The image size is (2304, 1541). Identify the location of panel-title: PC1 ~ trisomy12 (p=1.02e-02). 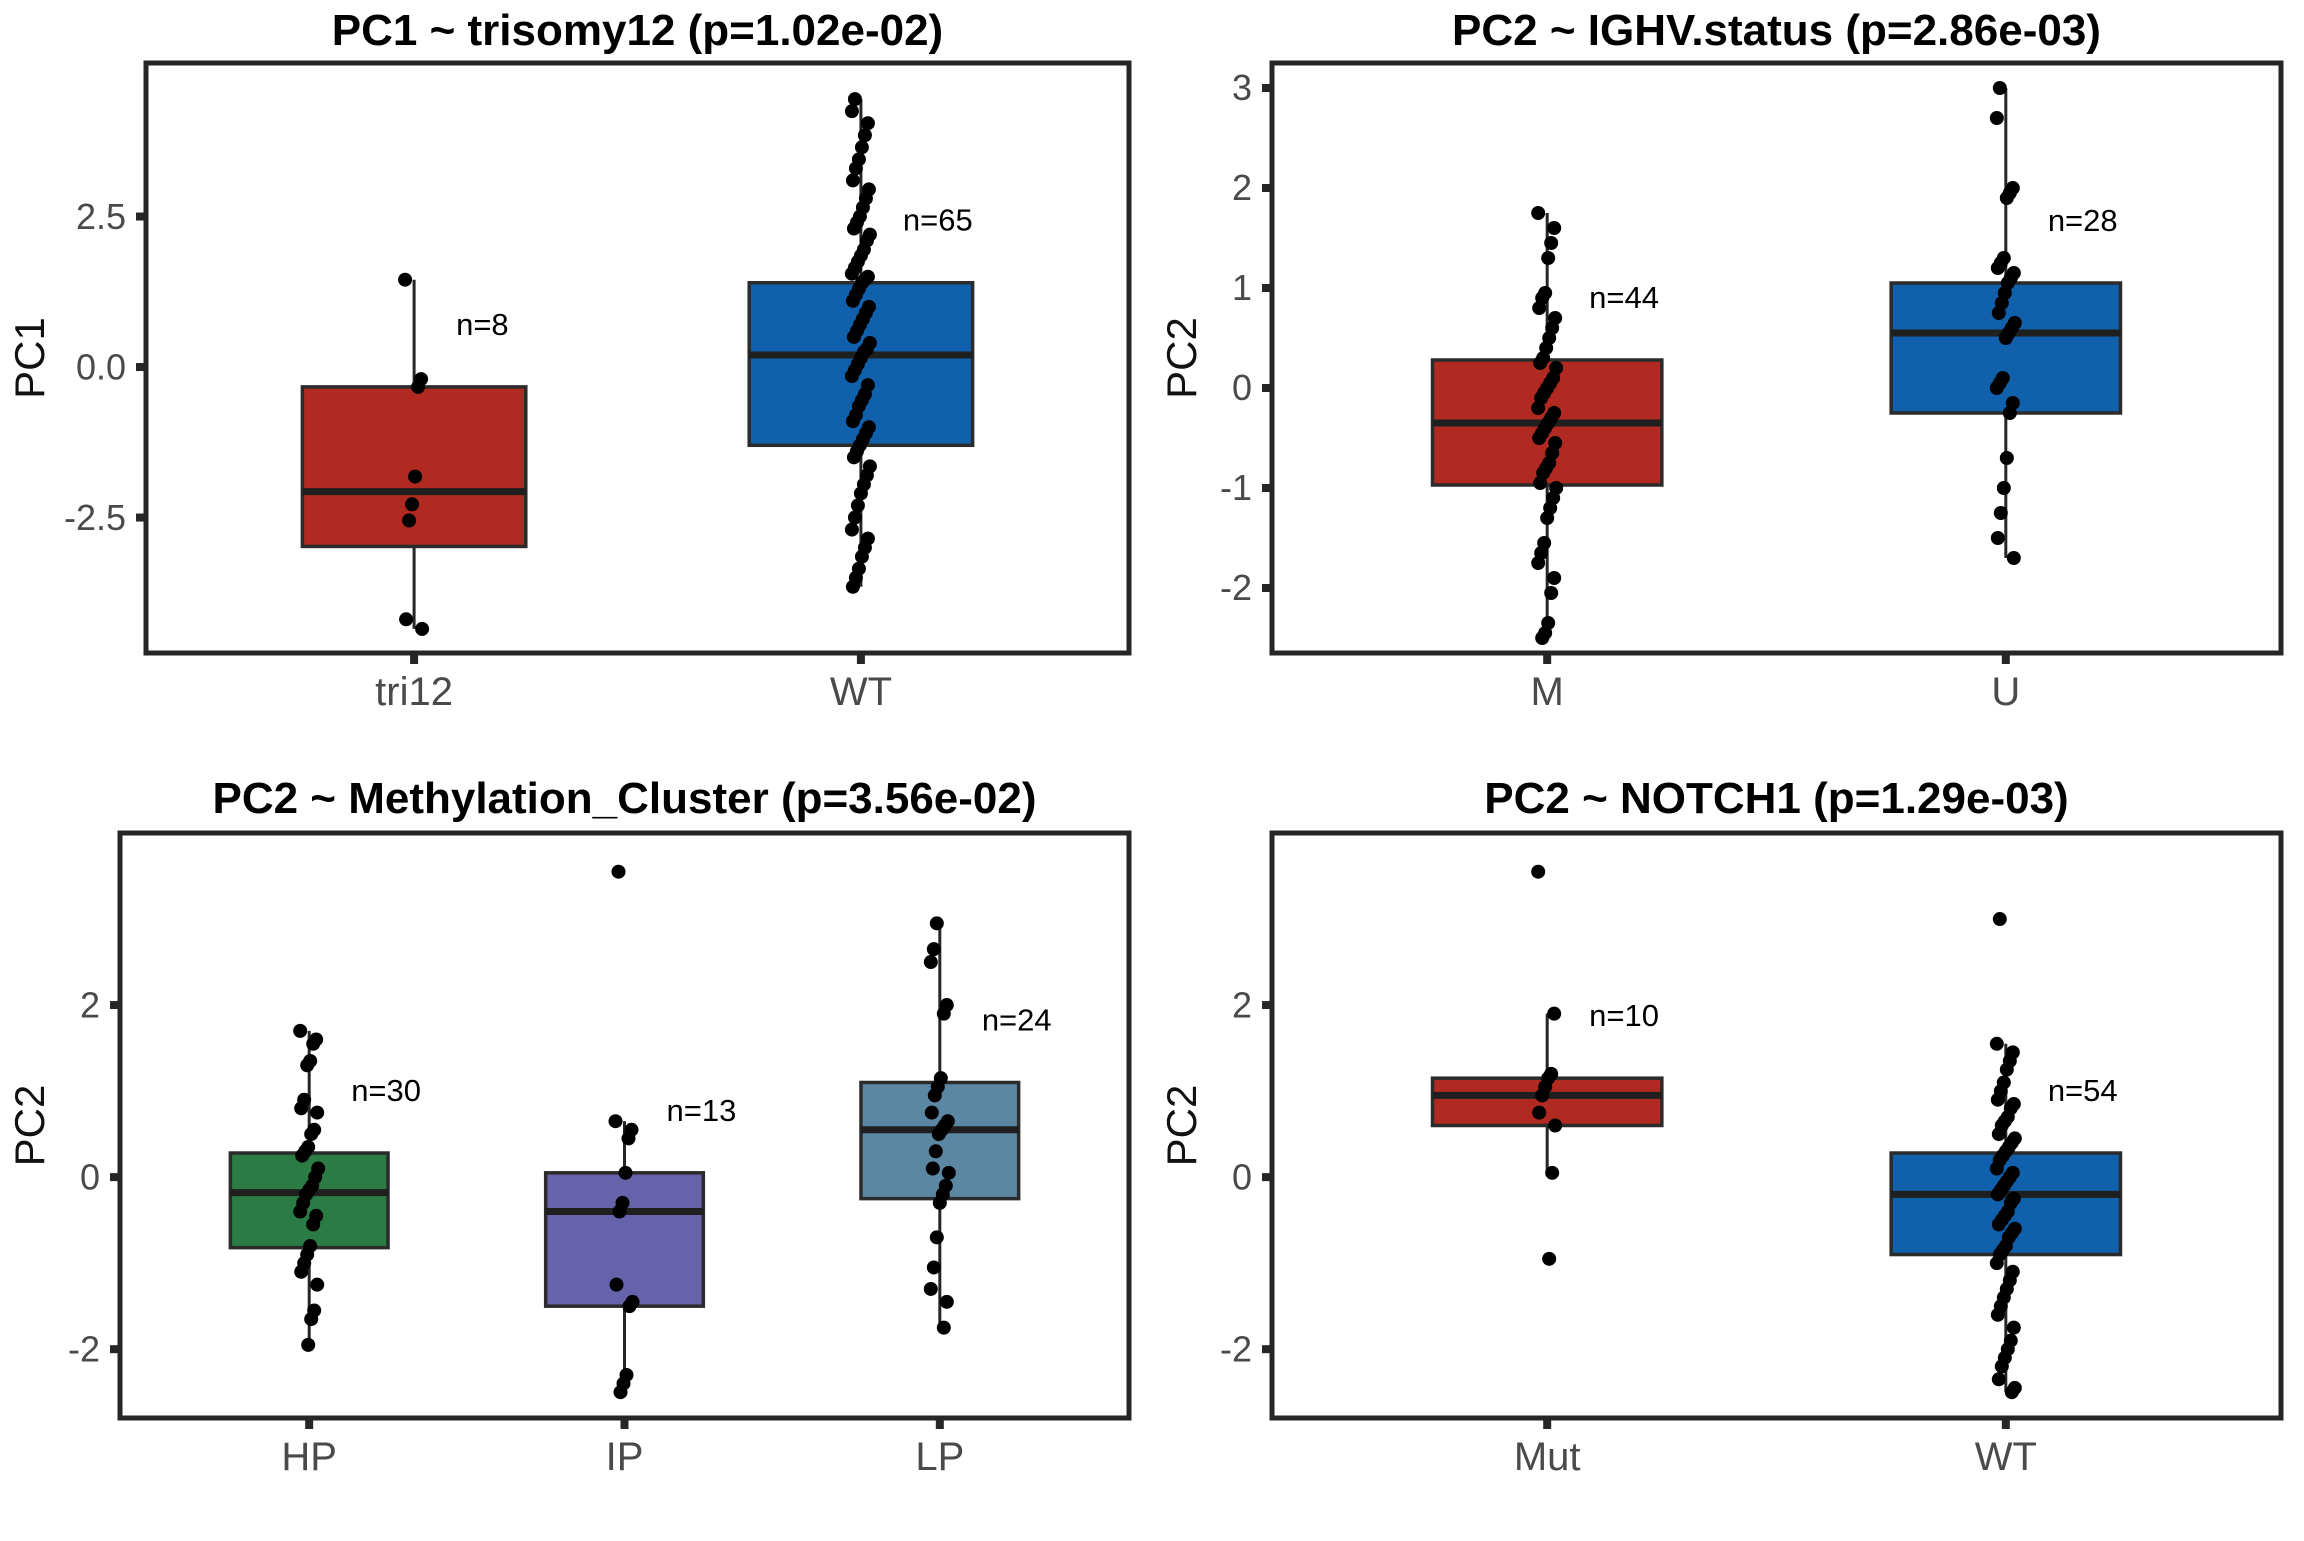
(637, 30).